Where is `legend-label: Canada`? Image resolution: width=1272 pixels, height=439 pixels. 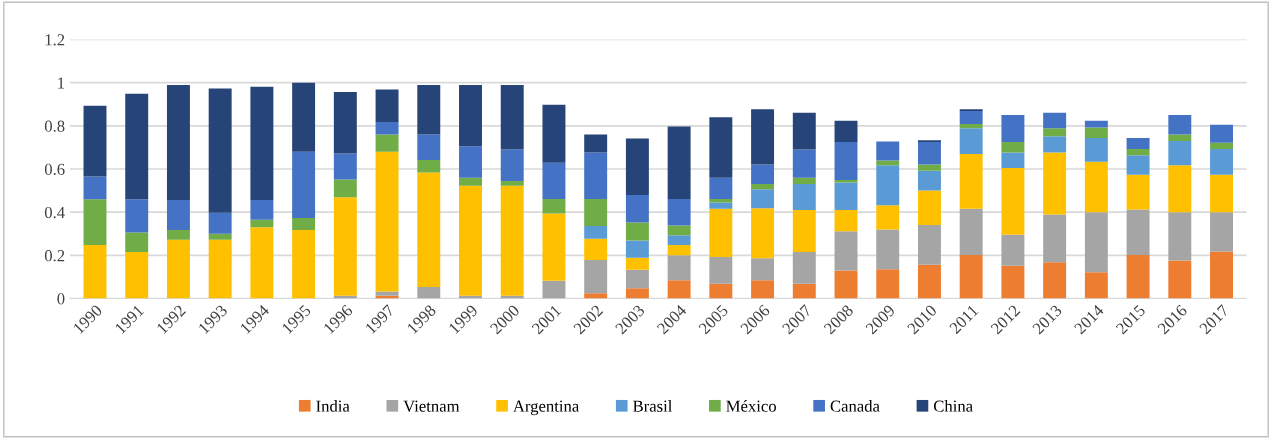
legend-label: Canada is located at coordinates (855, 406).